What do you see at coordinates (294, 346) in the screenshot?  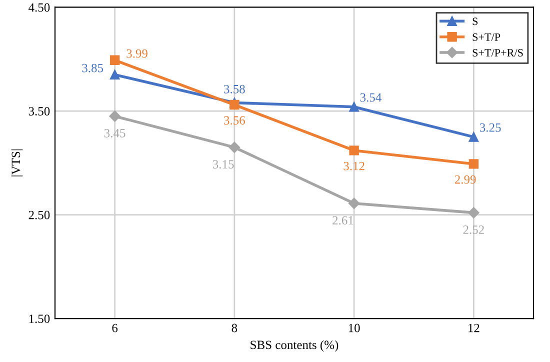 I see `x-axis-title: SBS contents (%)` at bounding box center [294, 346].